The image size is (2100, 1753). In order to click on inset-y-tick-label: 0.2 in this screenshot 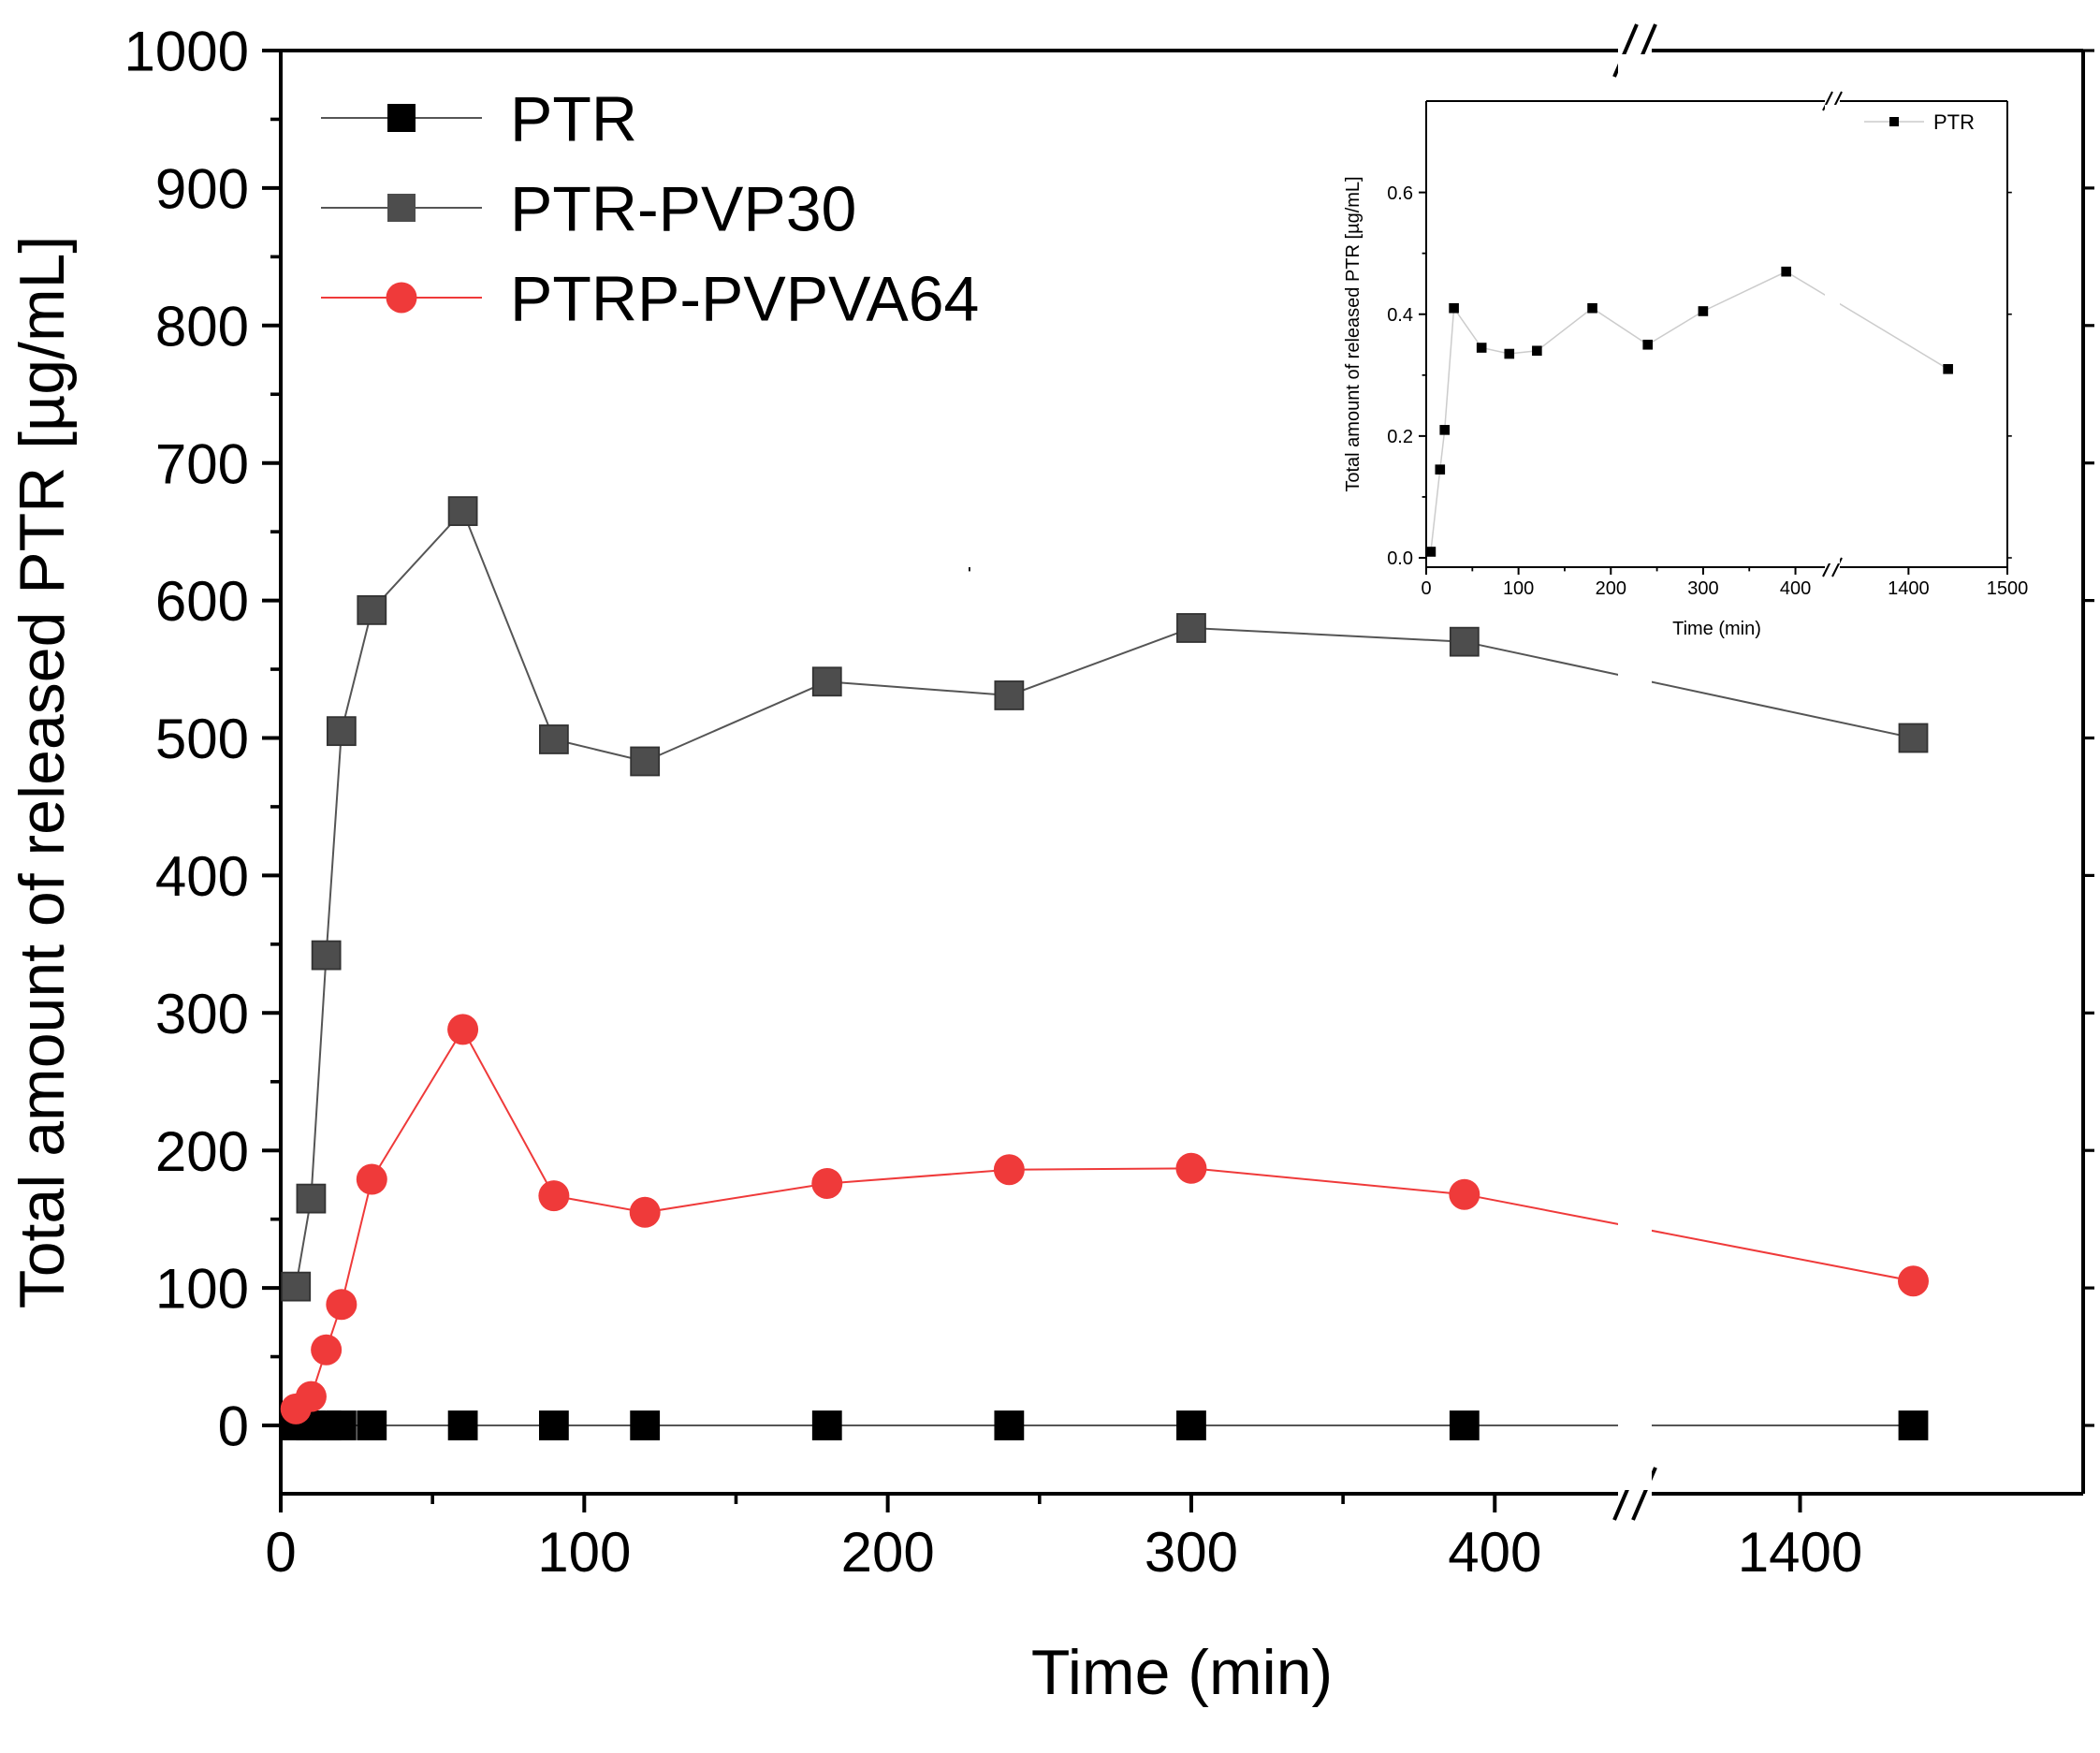, I will do `click(1400, 437)`.